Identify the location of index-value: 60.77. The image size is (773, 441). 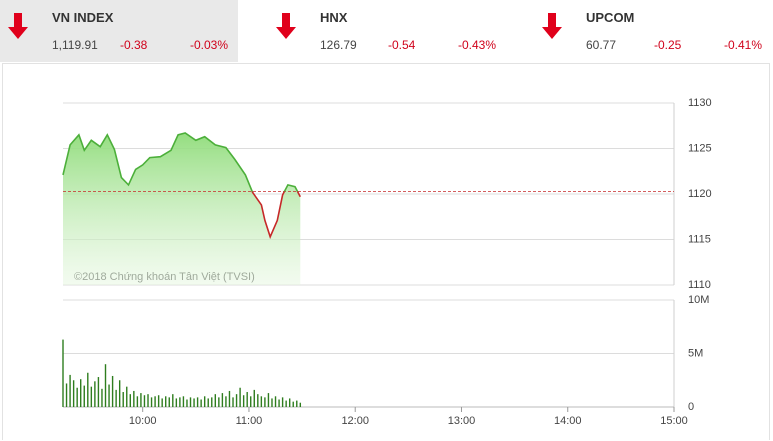
(601, 45).